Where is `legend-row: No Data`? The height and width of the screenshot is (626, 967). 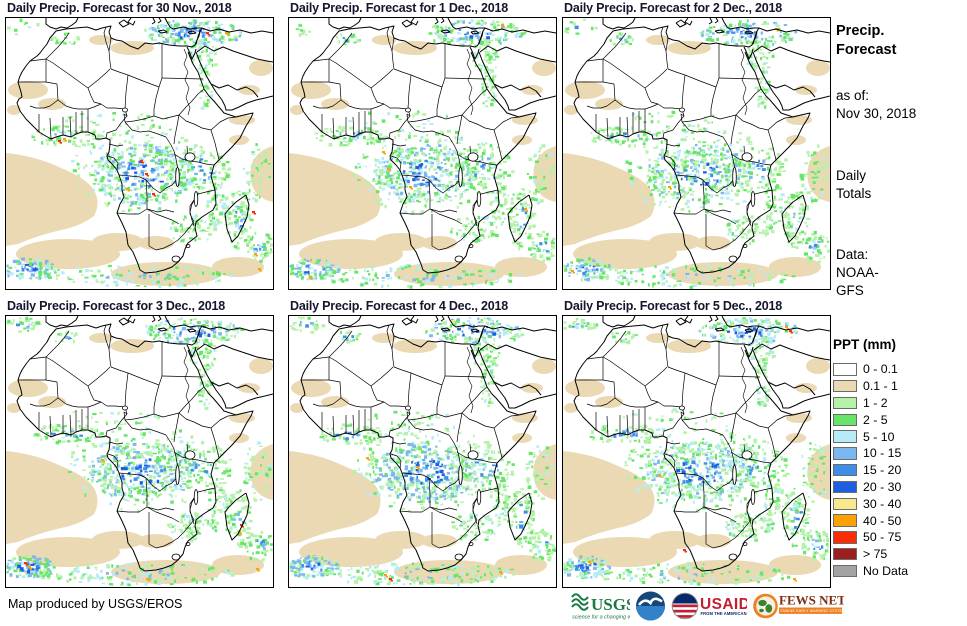
legend-row: No Data is located at coordinates (870, 571).